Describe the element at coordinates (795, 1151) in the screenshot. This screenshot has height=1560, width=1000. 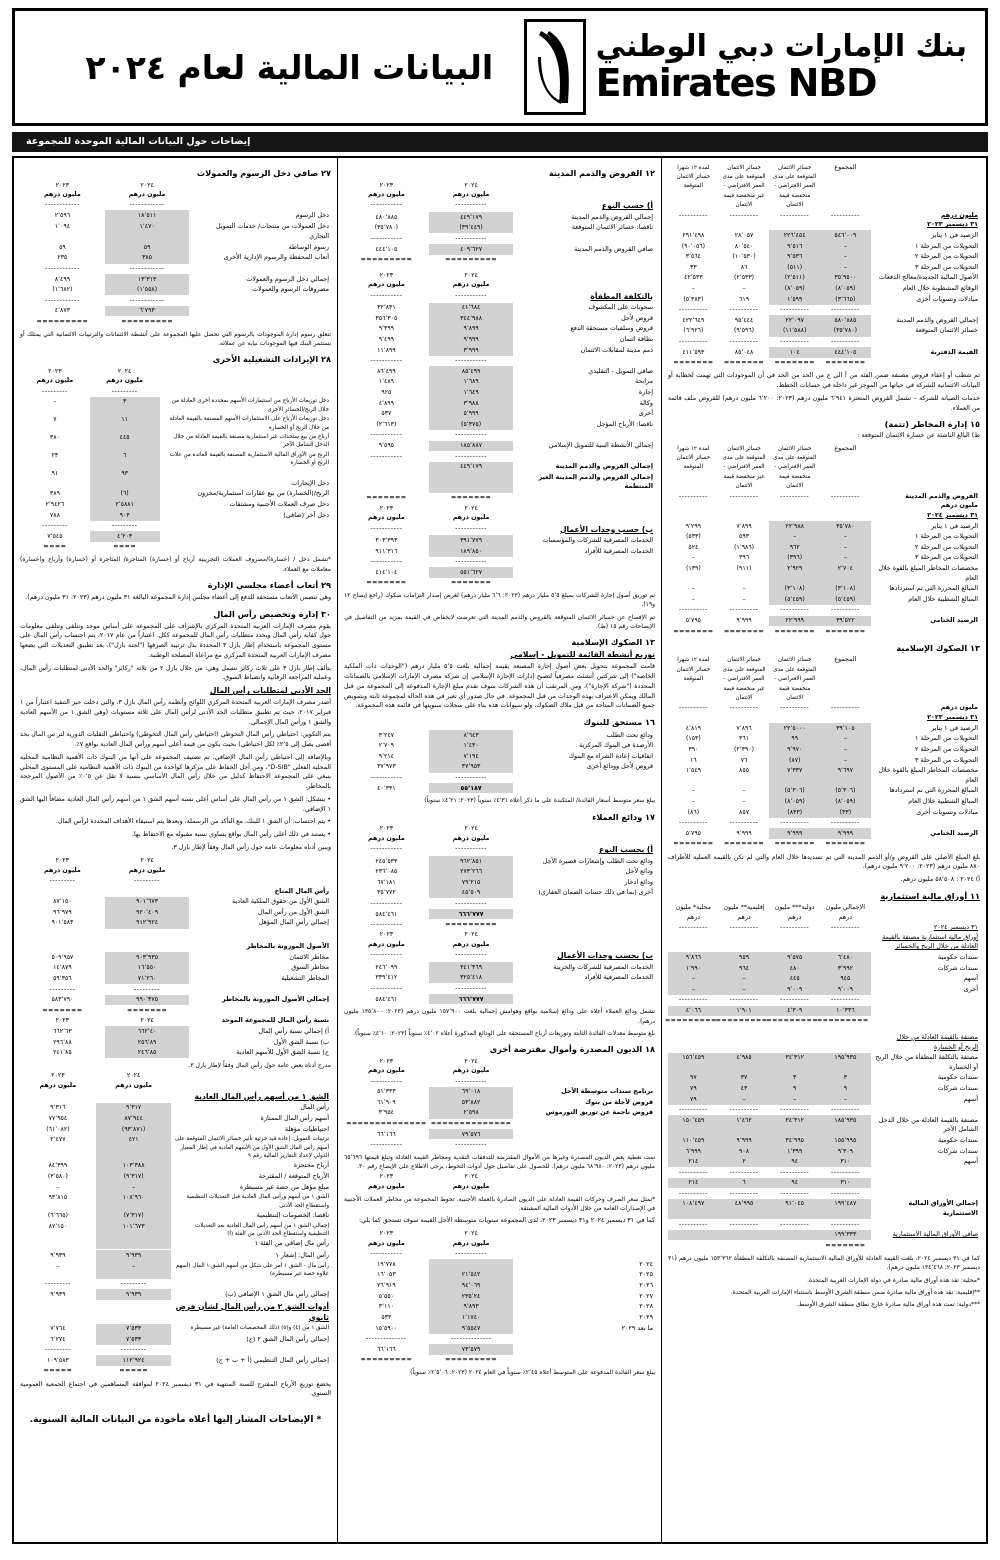
I see `n11-c2-v1: ١٬٣٩٩` at that location.